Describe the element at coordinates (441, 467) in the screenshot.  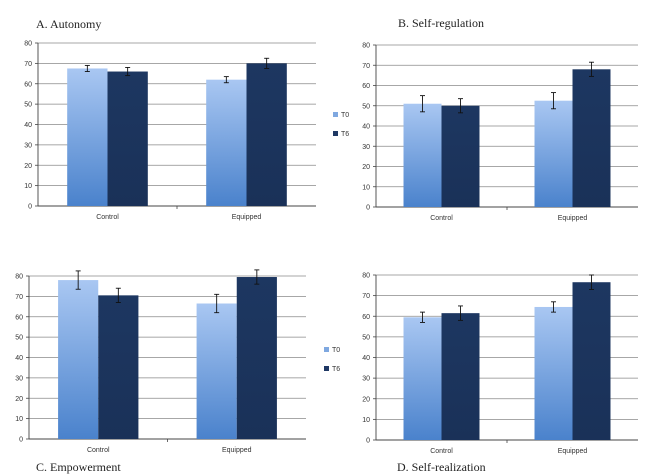
I see `panel-d-title: D. Self-realization` at that location.